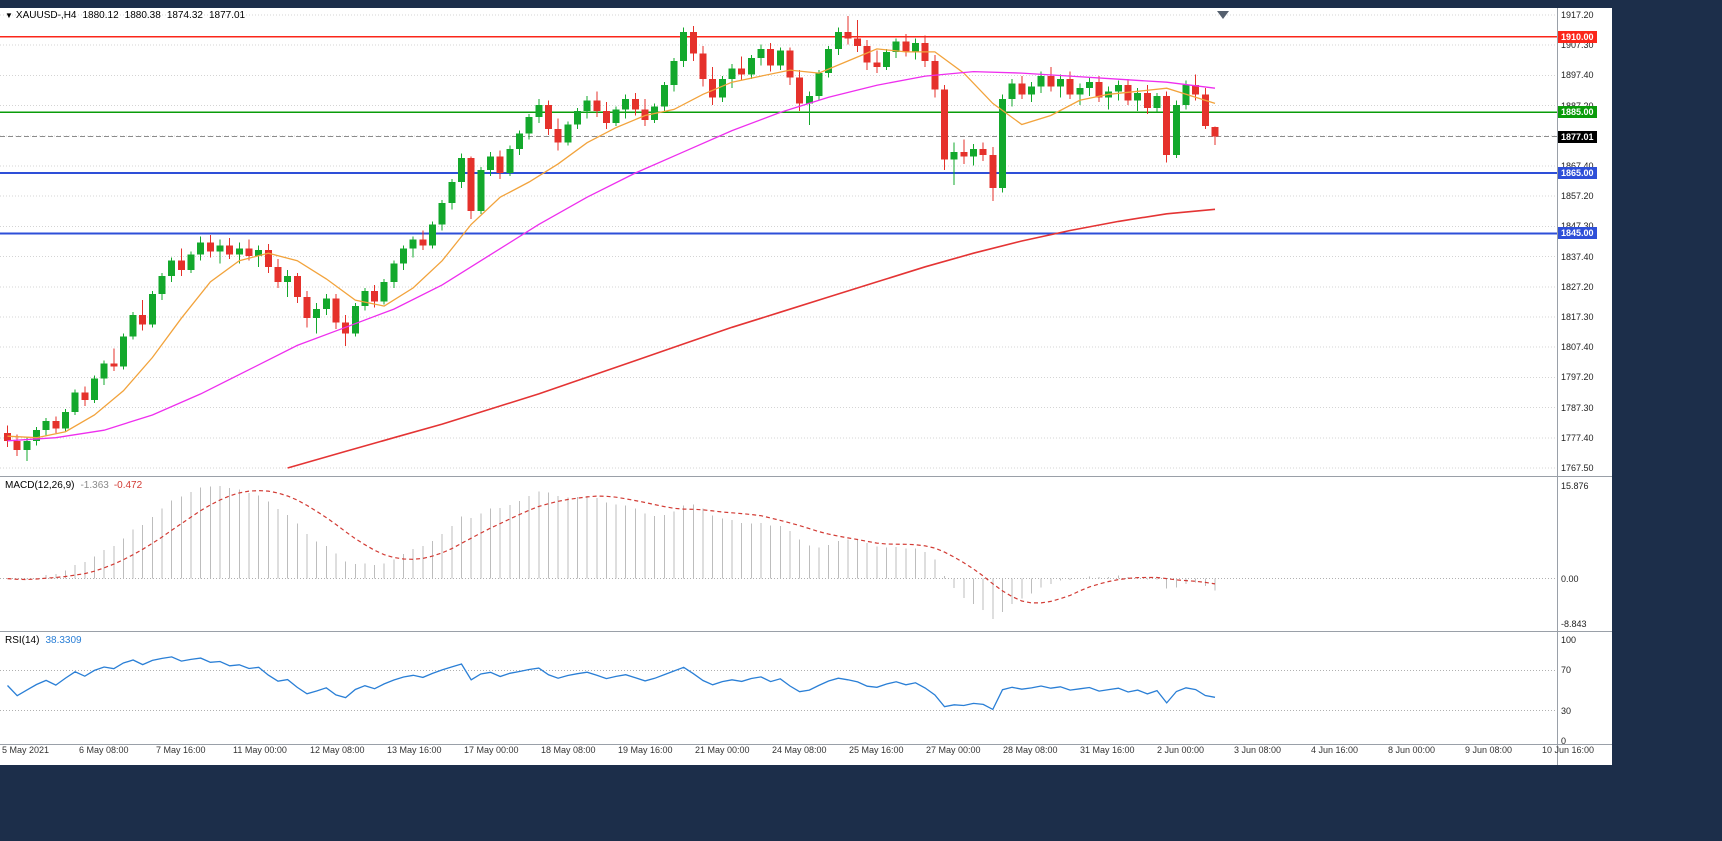  What do you see at coordinates (9, 15) in the screenshot?
I see `symbol-dropdown-icon: ▼` at bounding box center [9, 15].